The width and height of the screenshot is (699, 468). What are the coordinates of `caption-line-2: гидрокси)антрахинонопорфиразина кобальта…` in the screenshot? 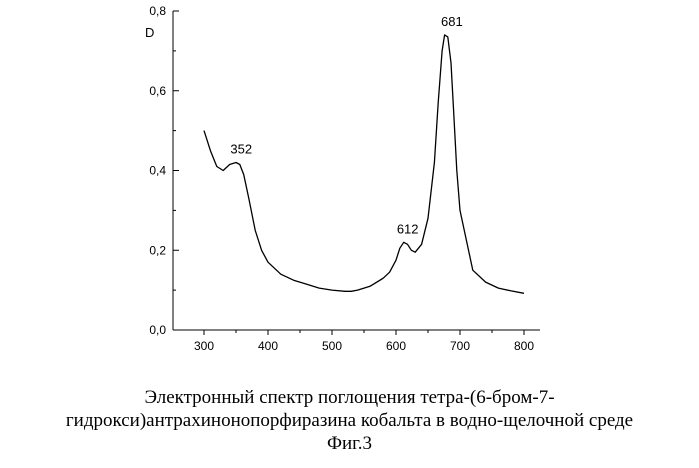 It's located at (349, 420).